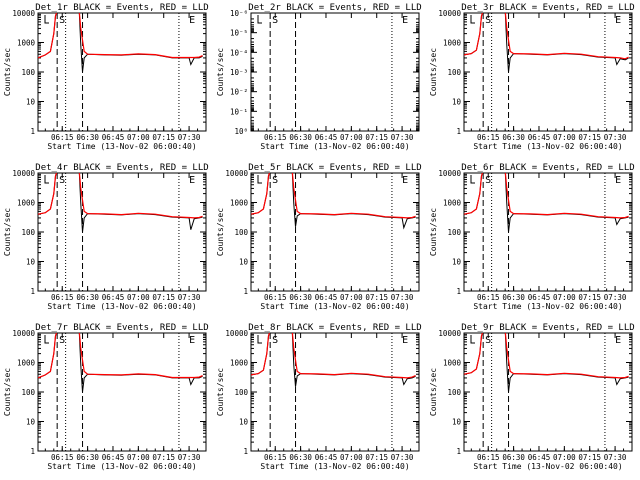 This screenshot has width=640, height=480. What do you see at coordinates (547, 168) in the screenshot?
I see `chart-title: Det_6r BLACK = Events, RED = LLD` at bounding box center [547, 168].